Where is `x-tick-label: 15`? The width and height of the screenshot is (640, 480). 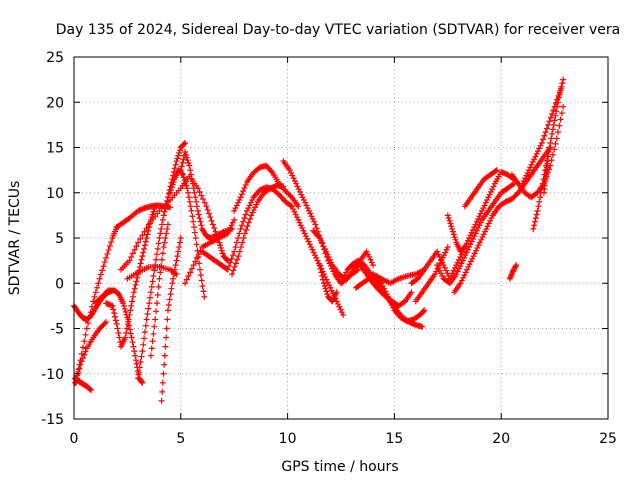 x-tick-label: 15 is located at coordinates (394, 439).